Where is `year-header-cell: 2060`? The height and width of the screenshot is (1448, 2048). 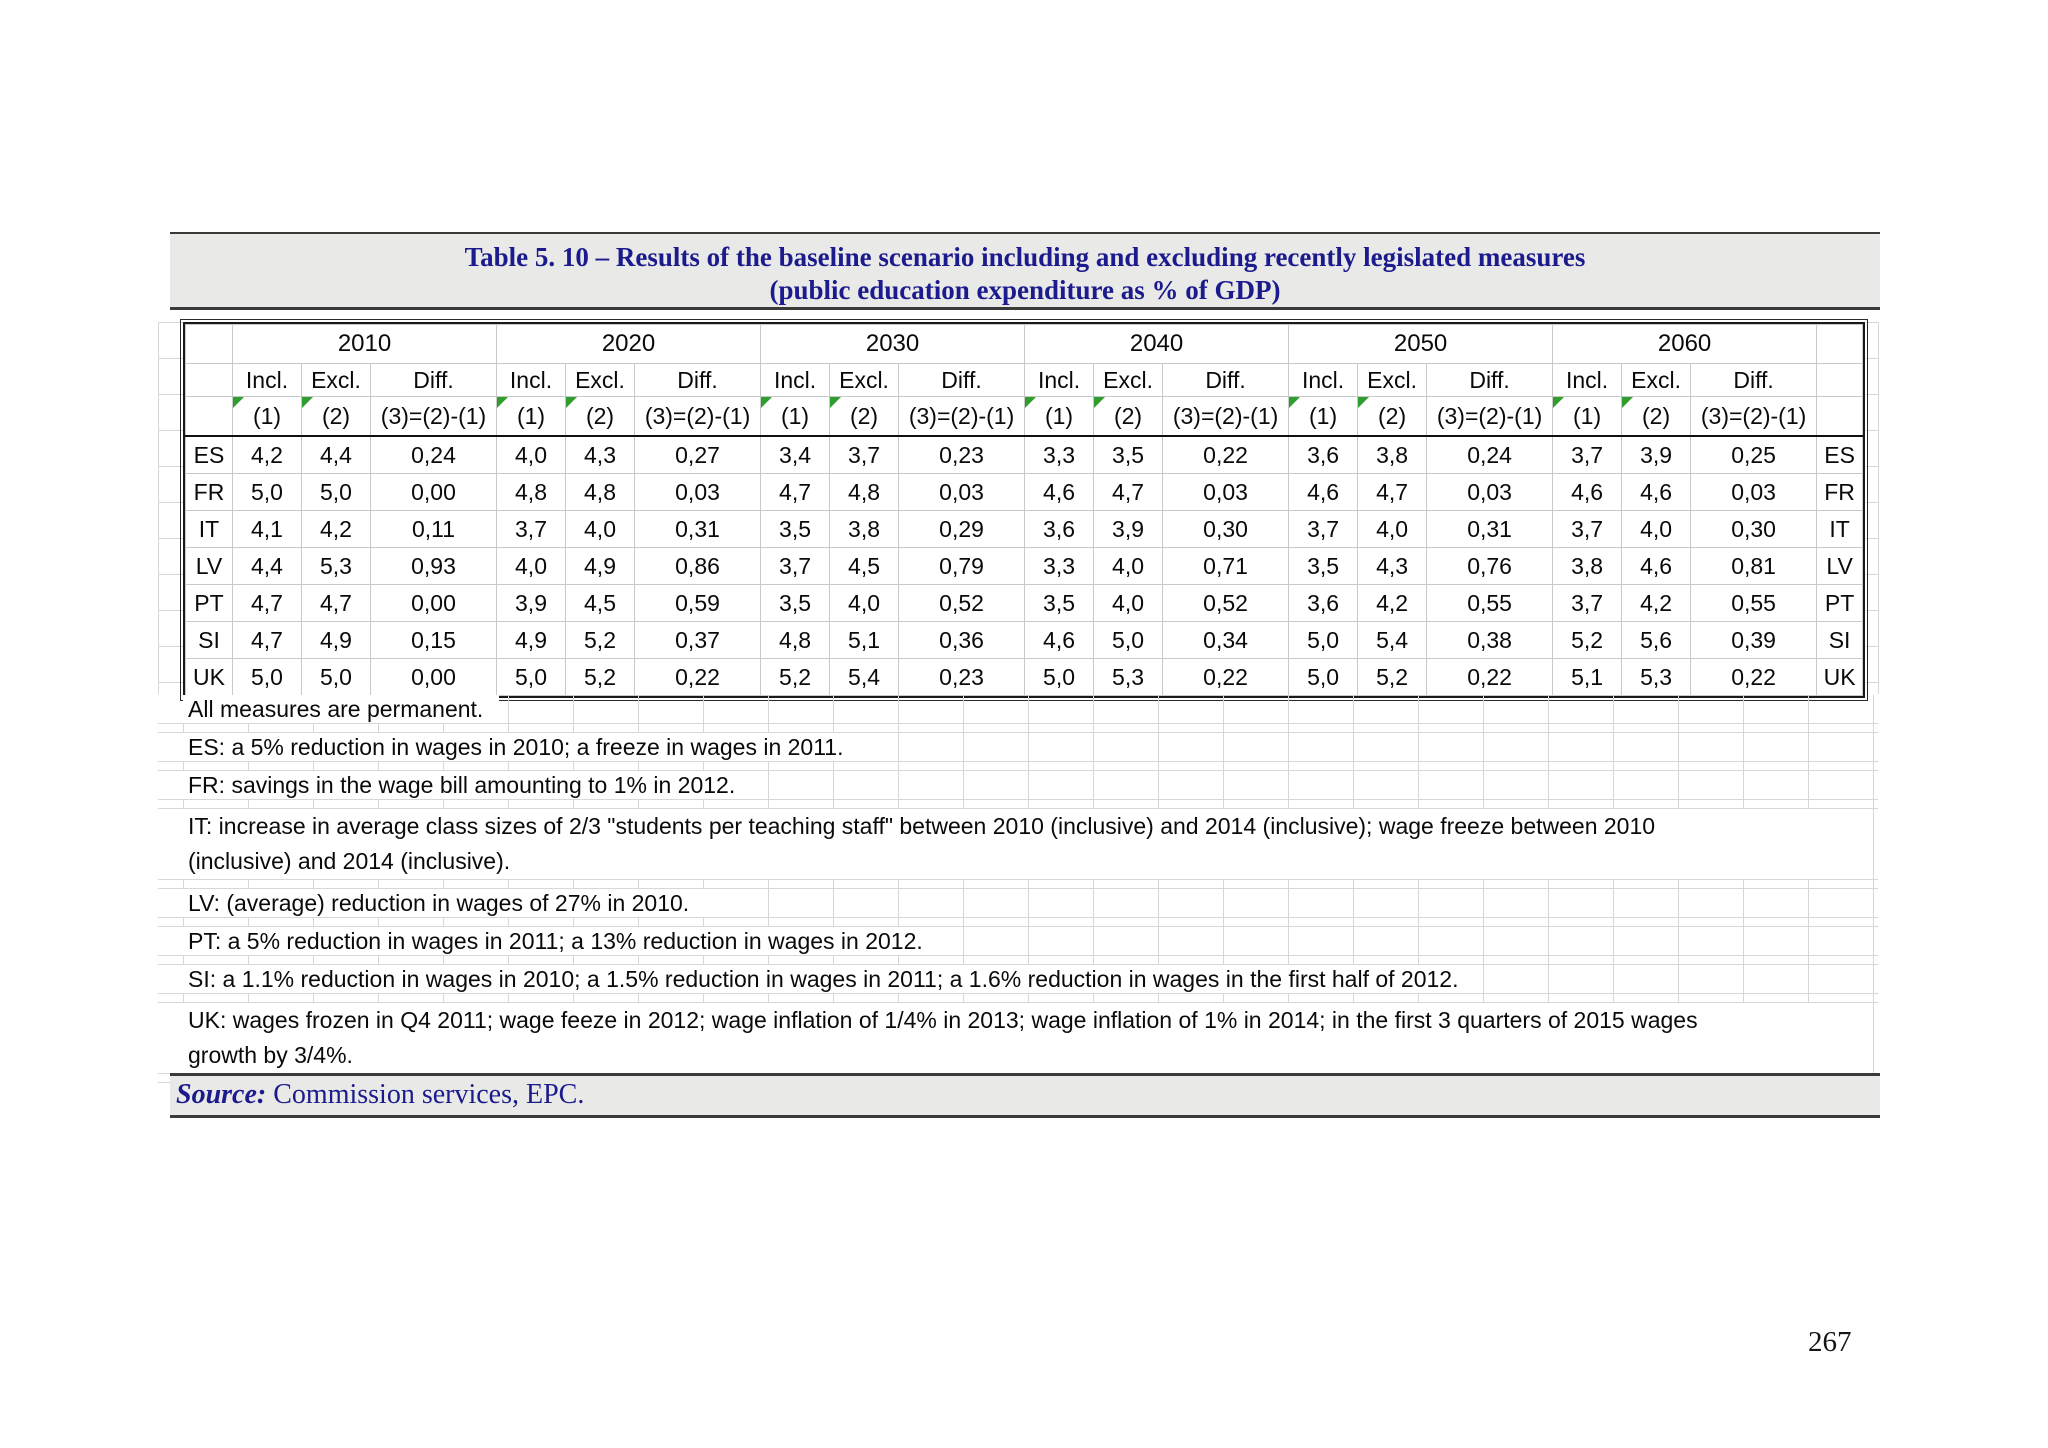
year-header-cell: 2060 is located at coordinates (1685, 344).